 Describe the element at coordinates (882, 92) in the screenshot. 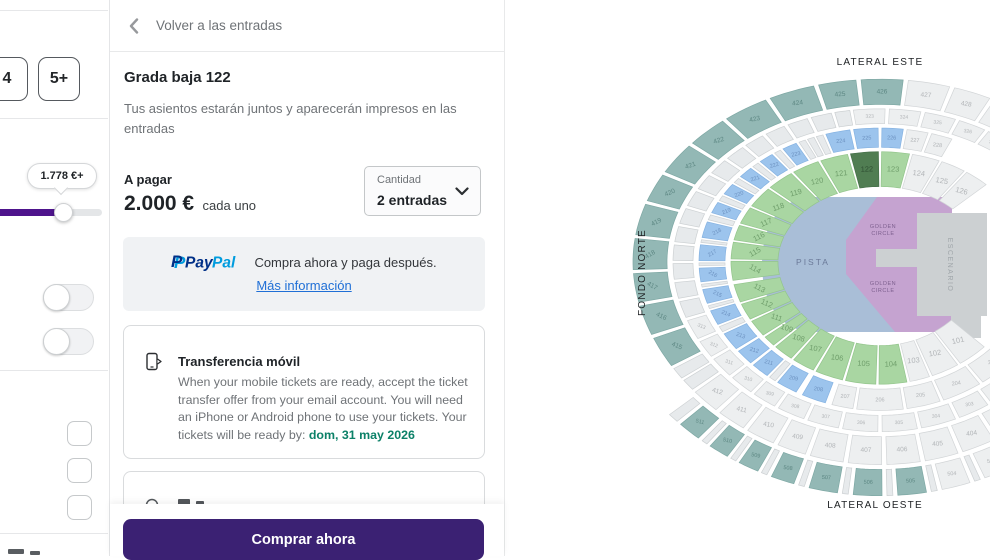

I see `map-section-label: 426` at that location.